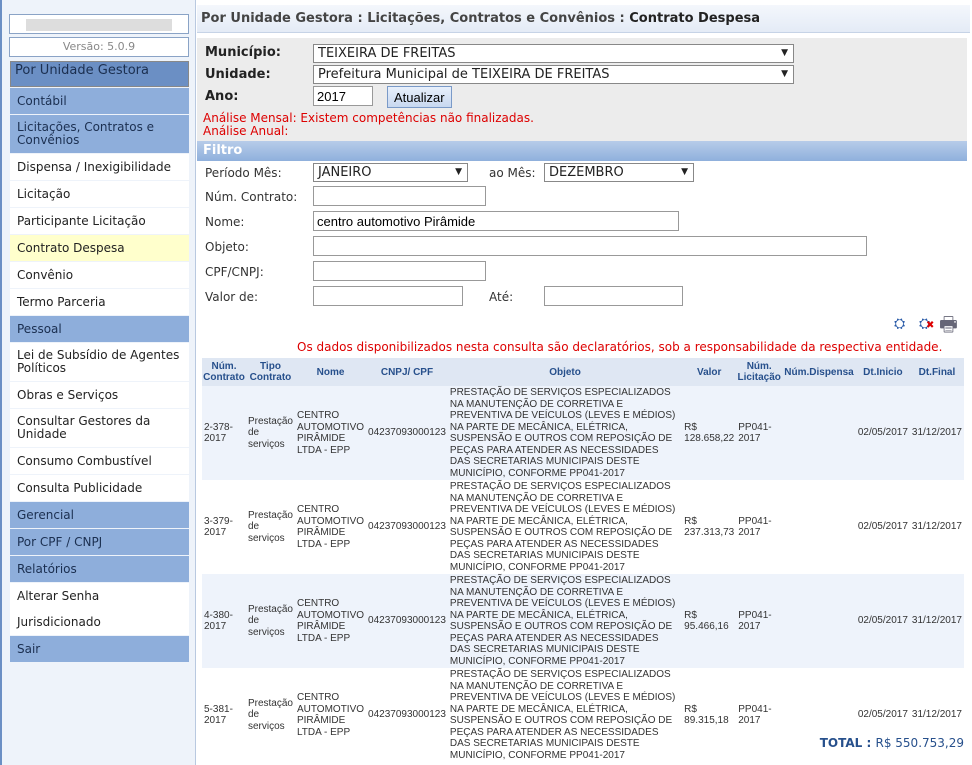 This screenshot has height=765, width=972. I want to click on num-contrato-label: Núm. Contrato:, so click(251, 197).